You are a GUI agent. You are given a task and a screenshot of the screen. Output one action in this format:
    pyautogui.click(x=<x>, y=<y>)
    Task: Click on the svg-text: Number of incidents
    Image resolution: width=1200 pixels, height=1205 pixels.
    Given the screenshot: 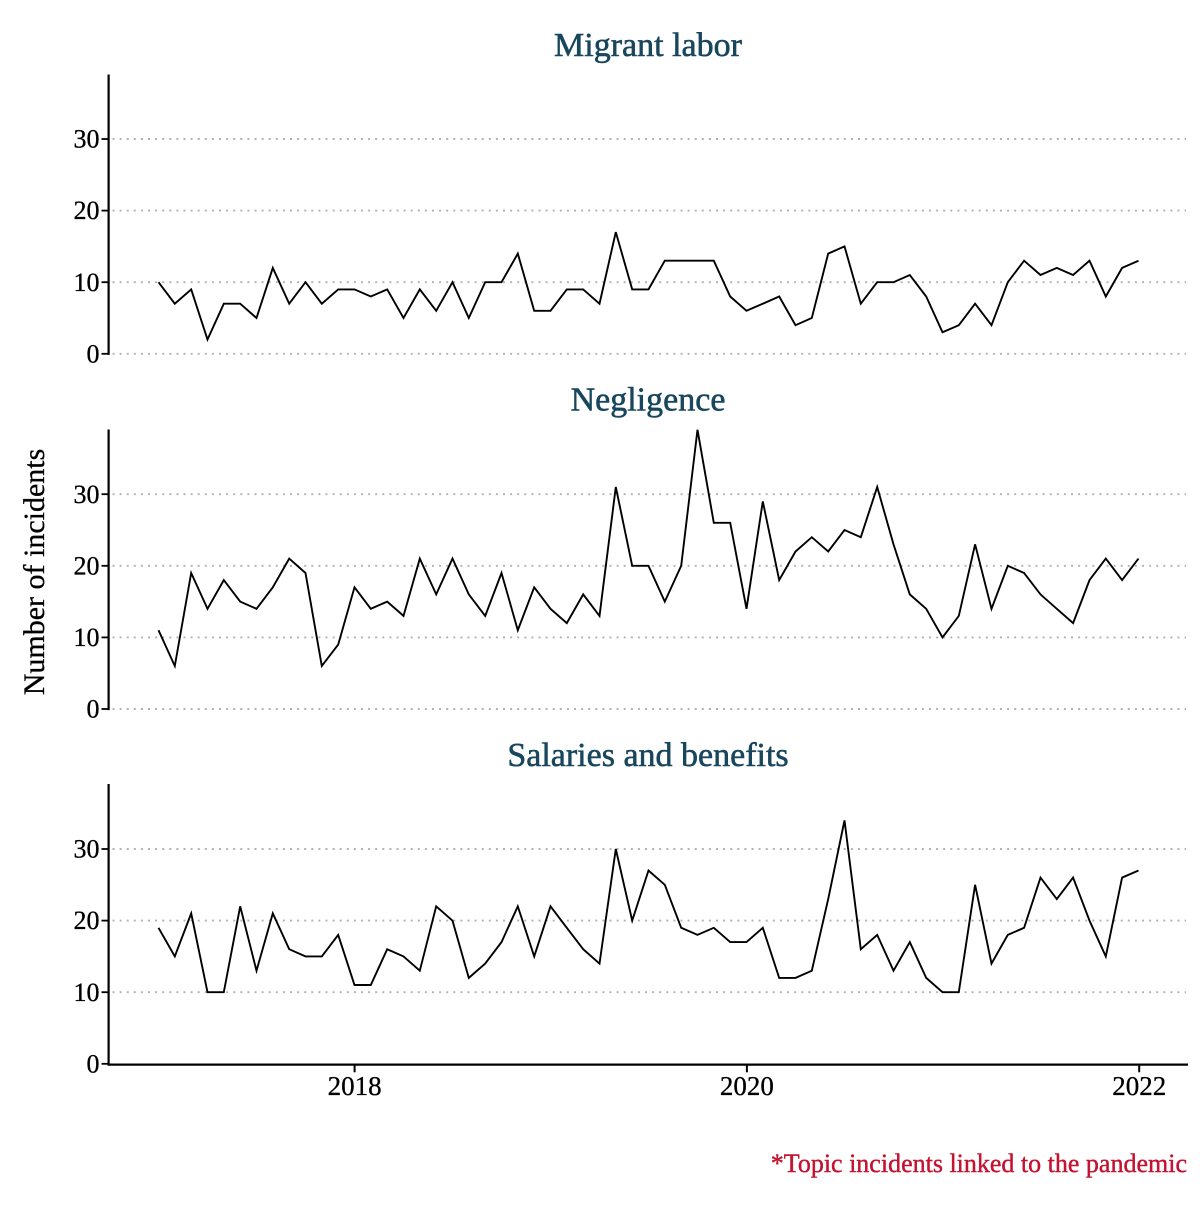 What is the action you would take?
    pyautogui.click(x=34, y=572)
    